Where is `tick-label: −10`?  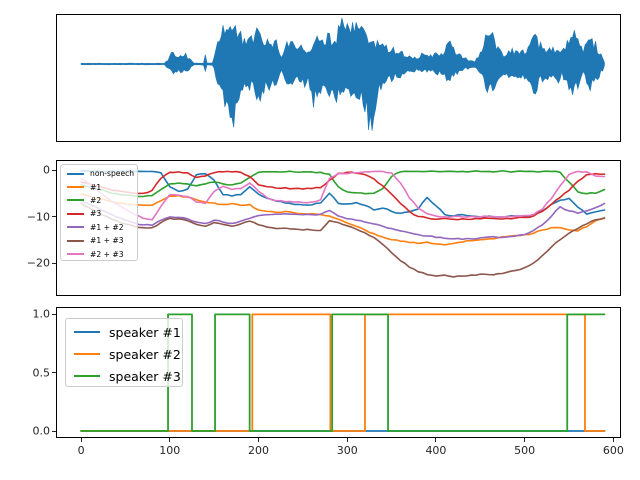 tick-label: −10 is located at coordinates (38, 216).